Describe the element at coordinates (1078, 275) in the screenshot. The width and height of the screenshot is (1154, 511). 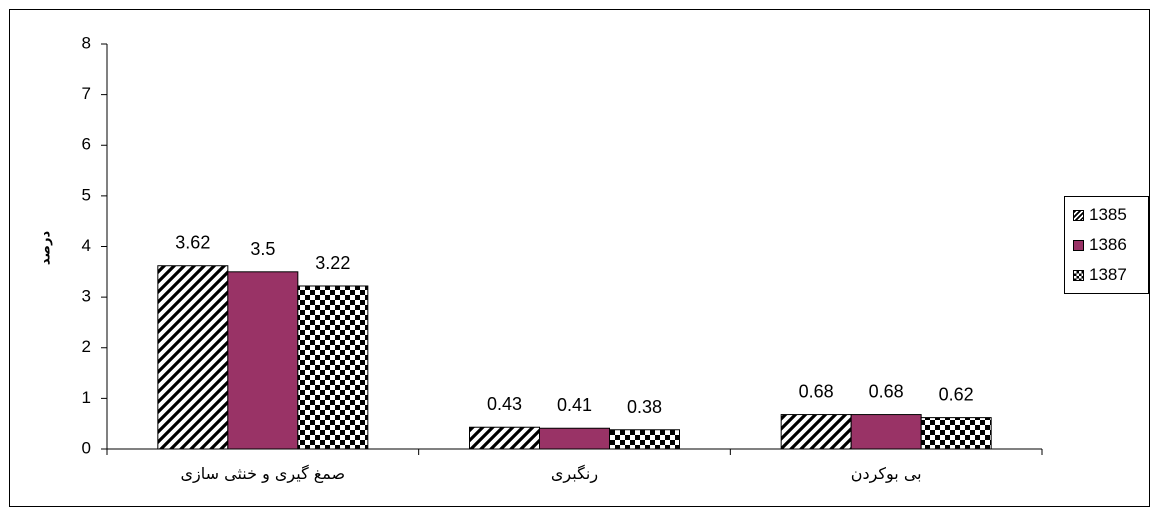
I see `legend-swatch-checker` at that location.